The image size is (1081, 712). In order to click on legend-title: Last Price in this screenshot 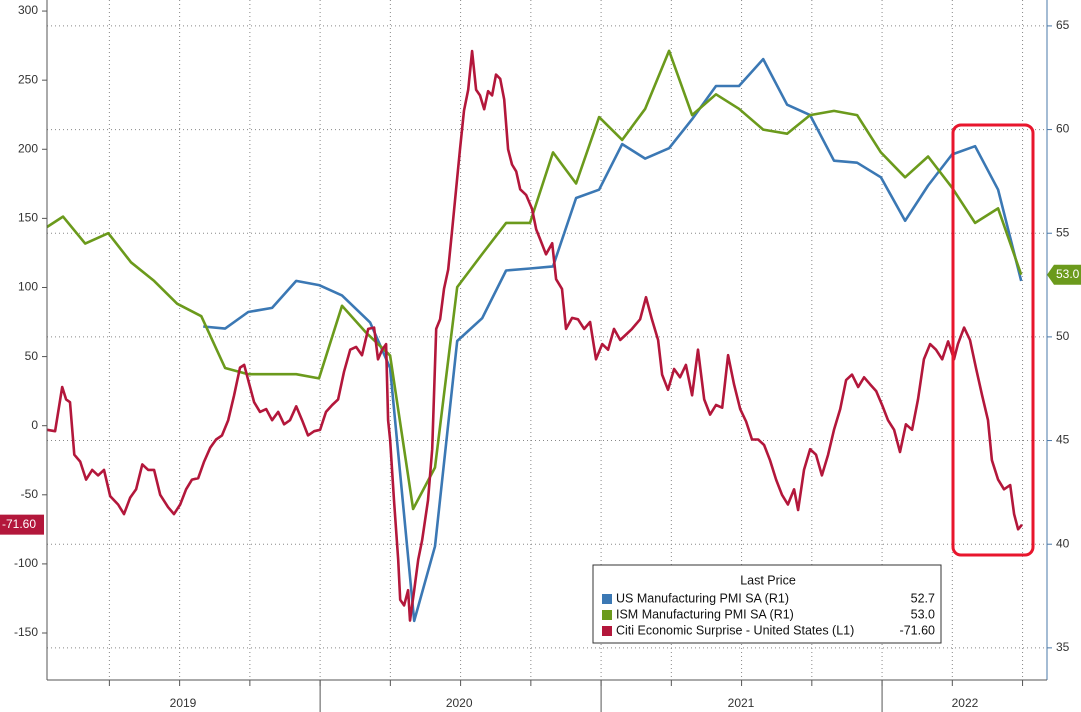, I will do `click(768, 580)`.